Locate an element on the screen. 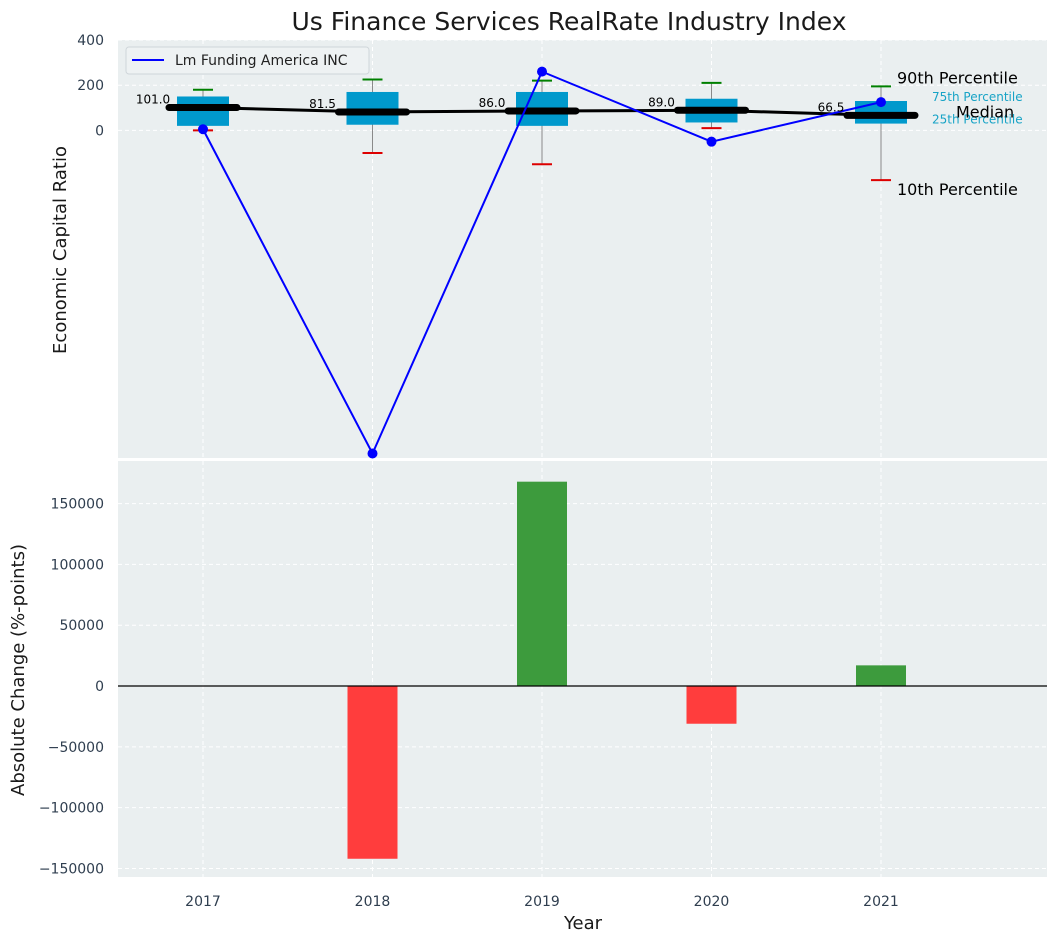  top-y-tick-label: 200 is located at coordinates (90, 86).